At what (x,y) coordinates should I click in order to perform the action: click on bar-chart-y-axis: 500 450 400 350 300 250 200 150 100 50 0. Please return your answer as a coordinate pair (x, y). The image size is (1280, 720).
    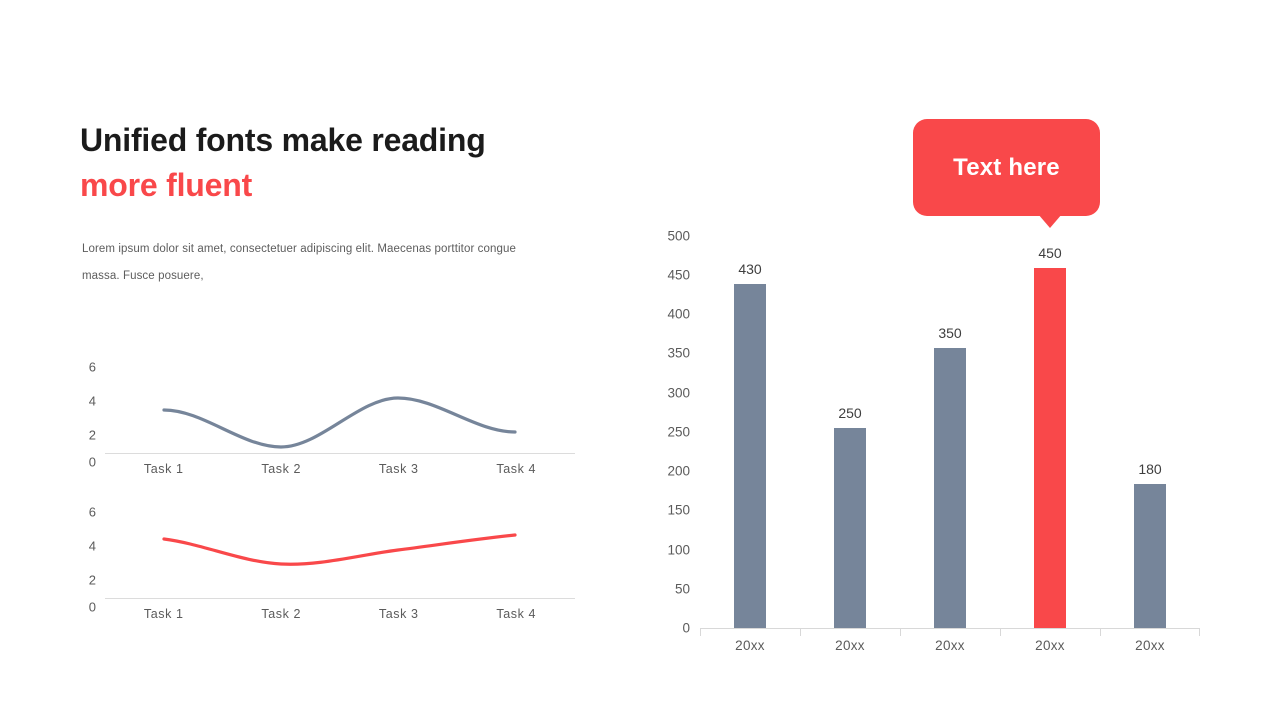
    Looking at the image, I should click on (669, 431).